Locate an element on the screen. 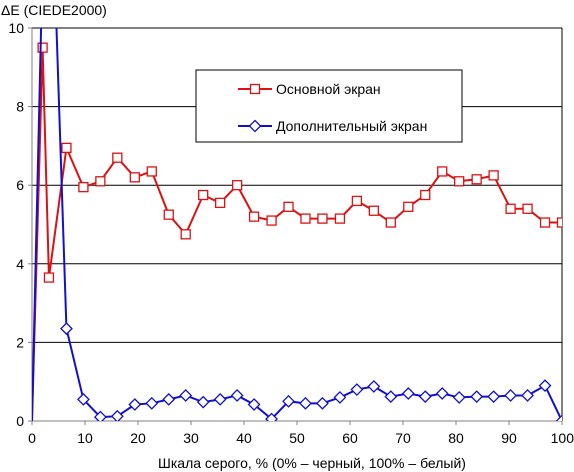  y-tick-labels: 0 2 4 6 8 10 is located at coordinates (16, 224).